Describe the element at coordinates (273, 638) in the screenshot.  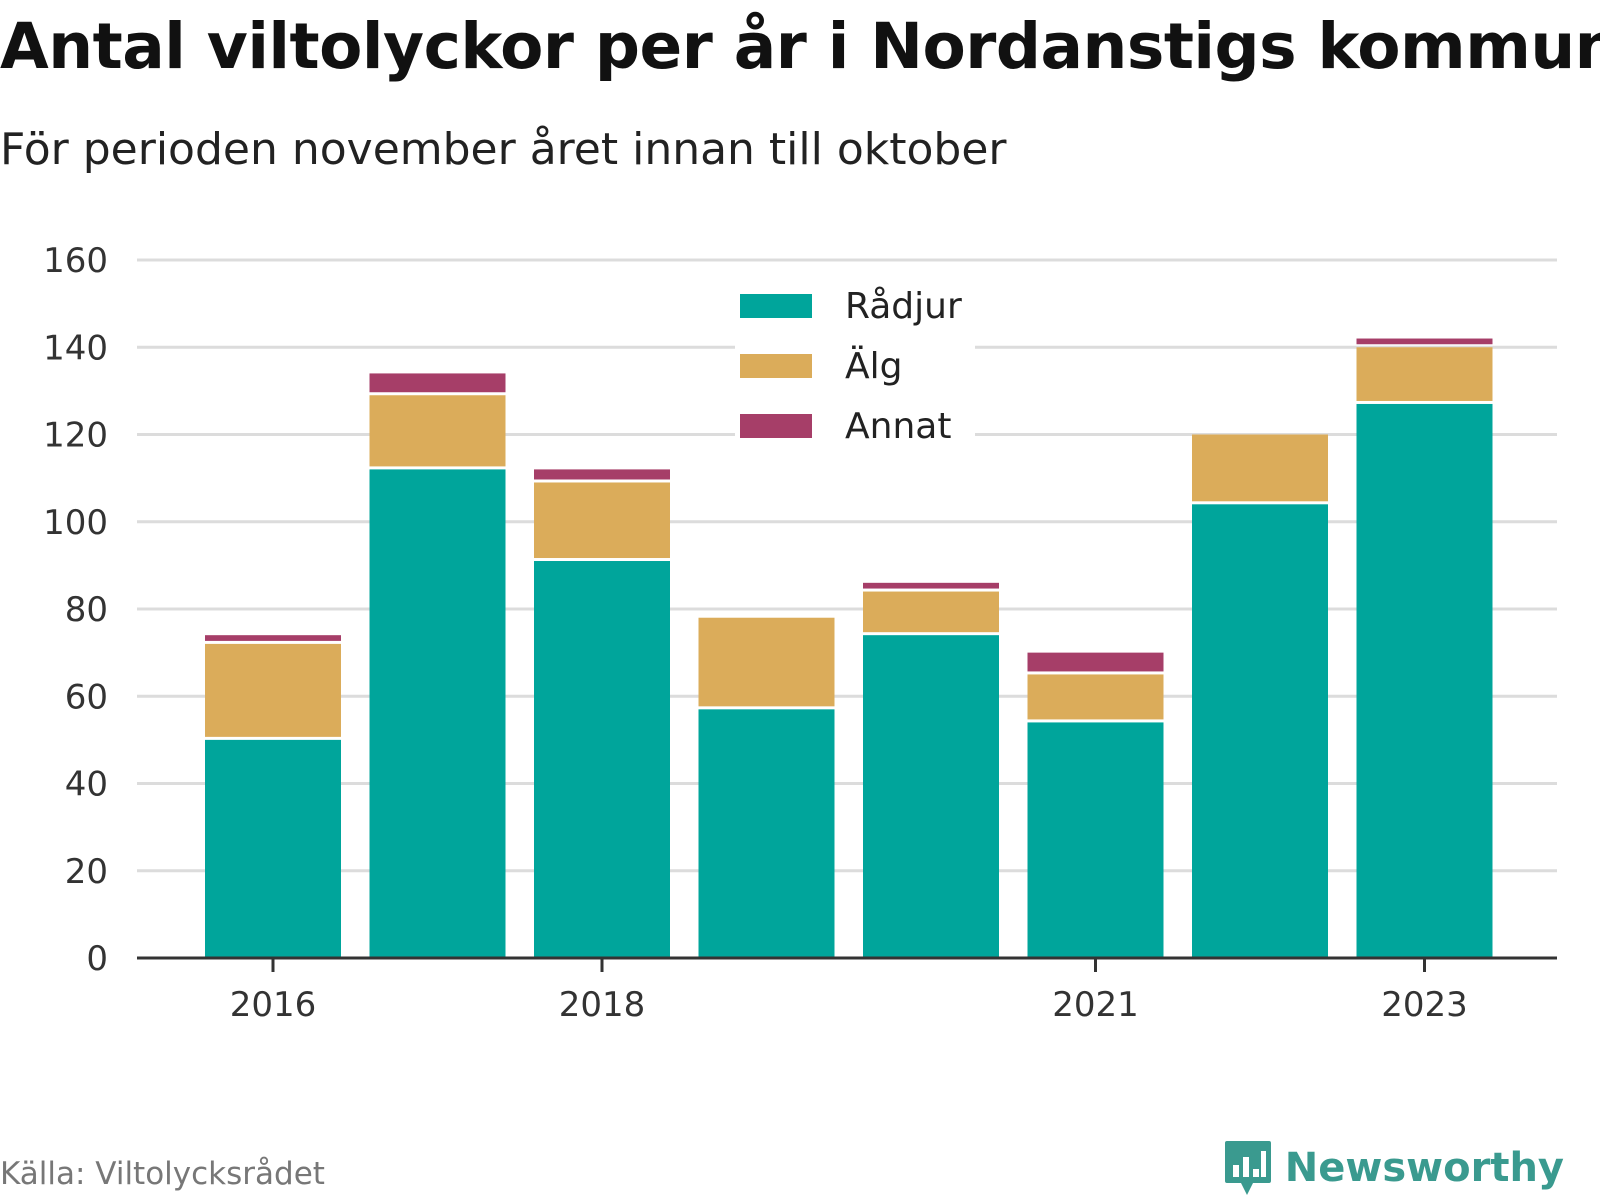
I see `bar-annat-2016` at that location.